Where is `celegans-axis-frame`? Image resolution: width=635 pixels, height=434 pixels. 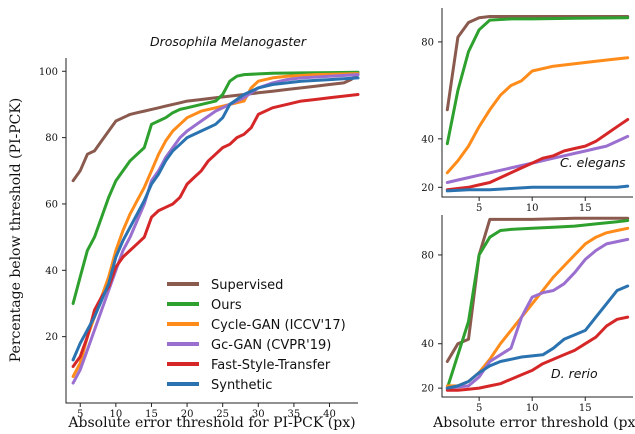 celegans-axis-frame is located at coordinates (537, 103).